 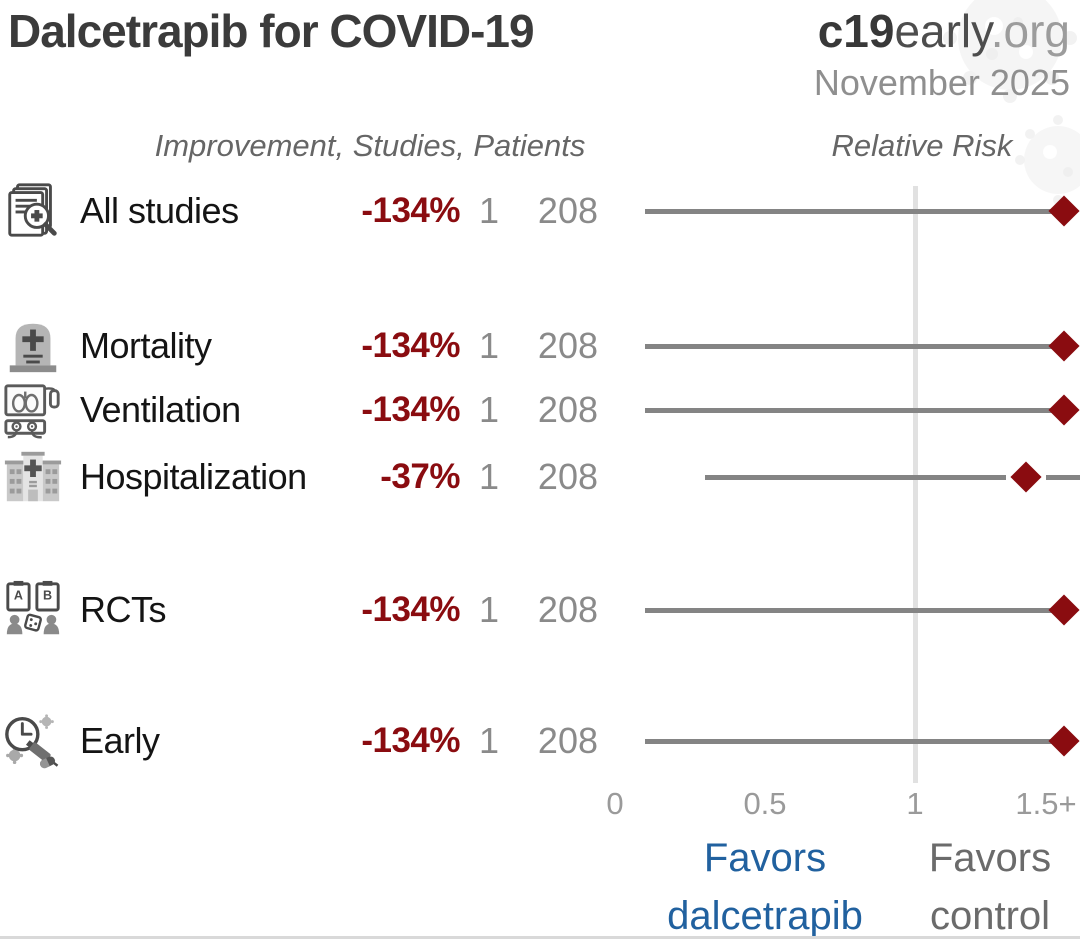 What do you see at coordinates (33, 346) in the screenshot?
I see `mortality-icon` at bounding box center [33, 346].